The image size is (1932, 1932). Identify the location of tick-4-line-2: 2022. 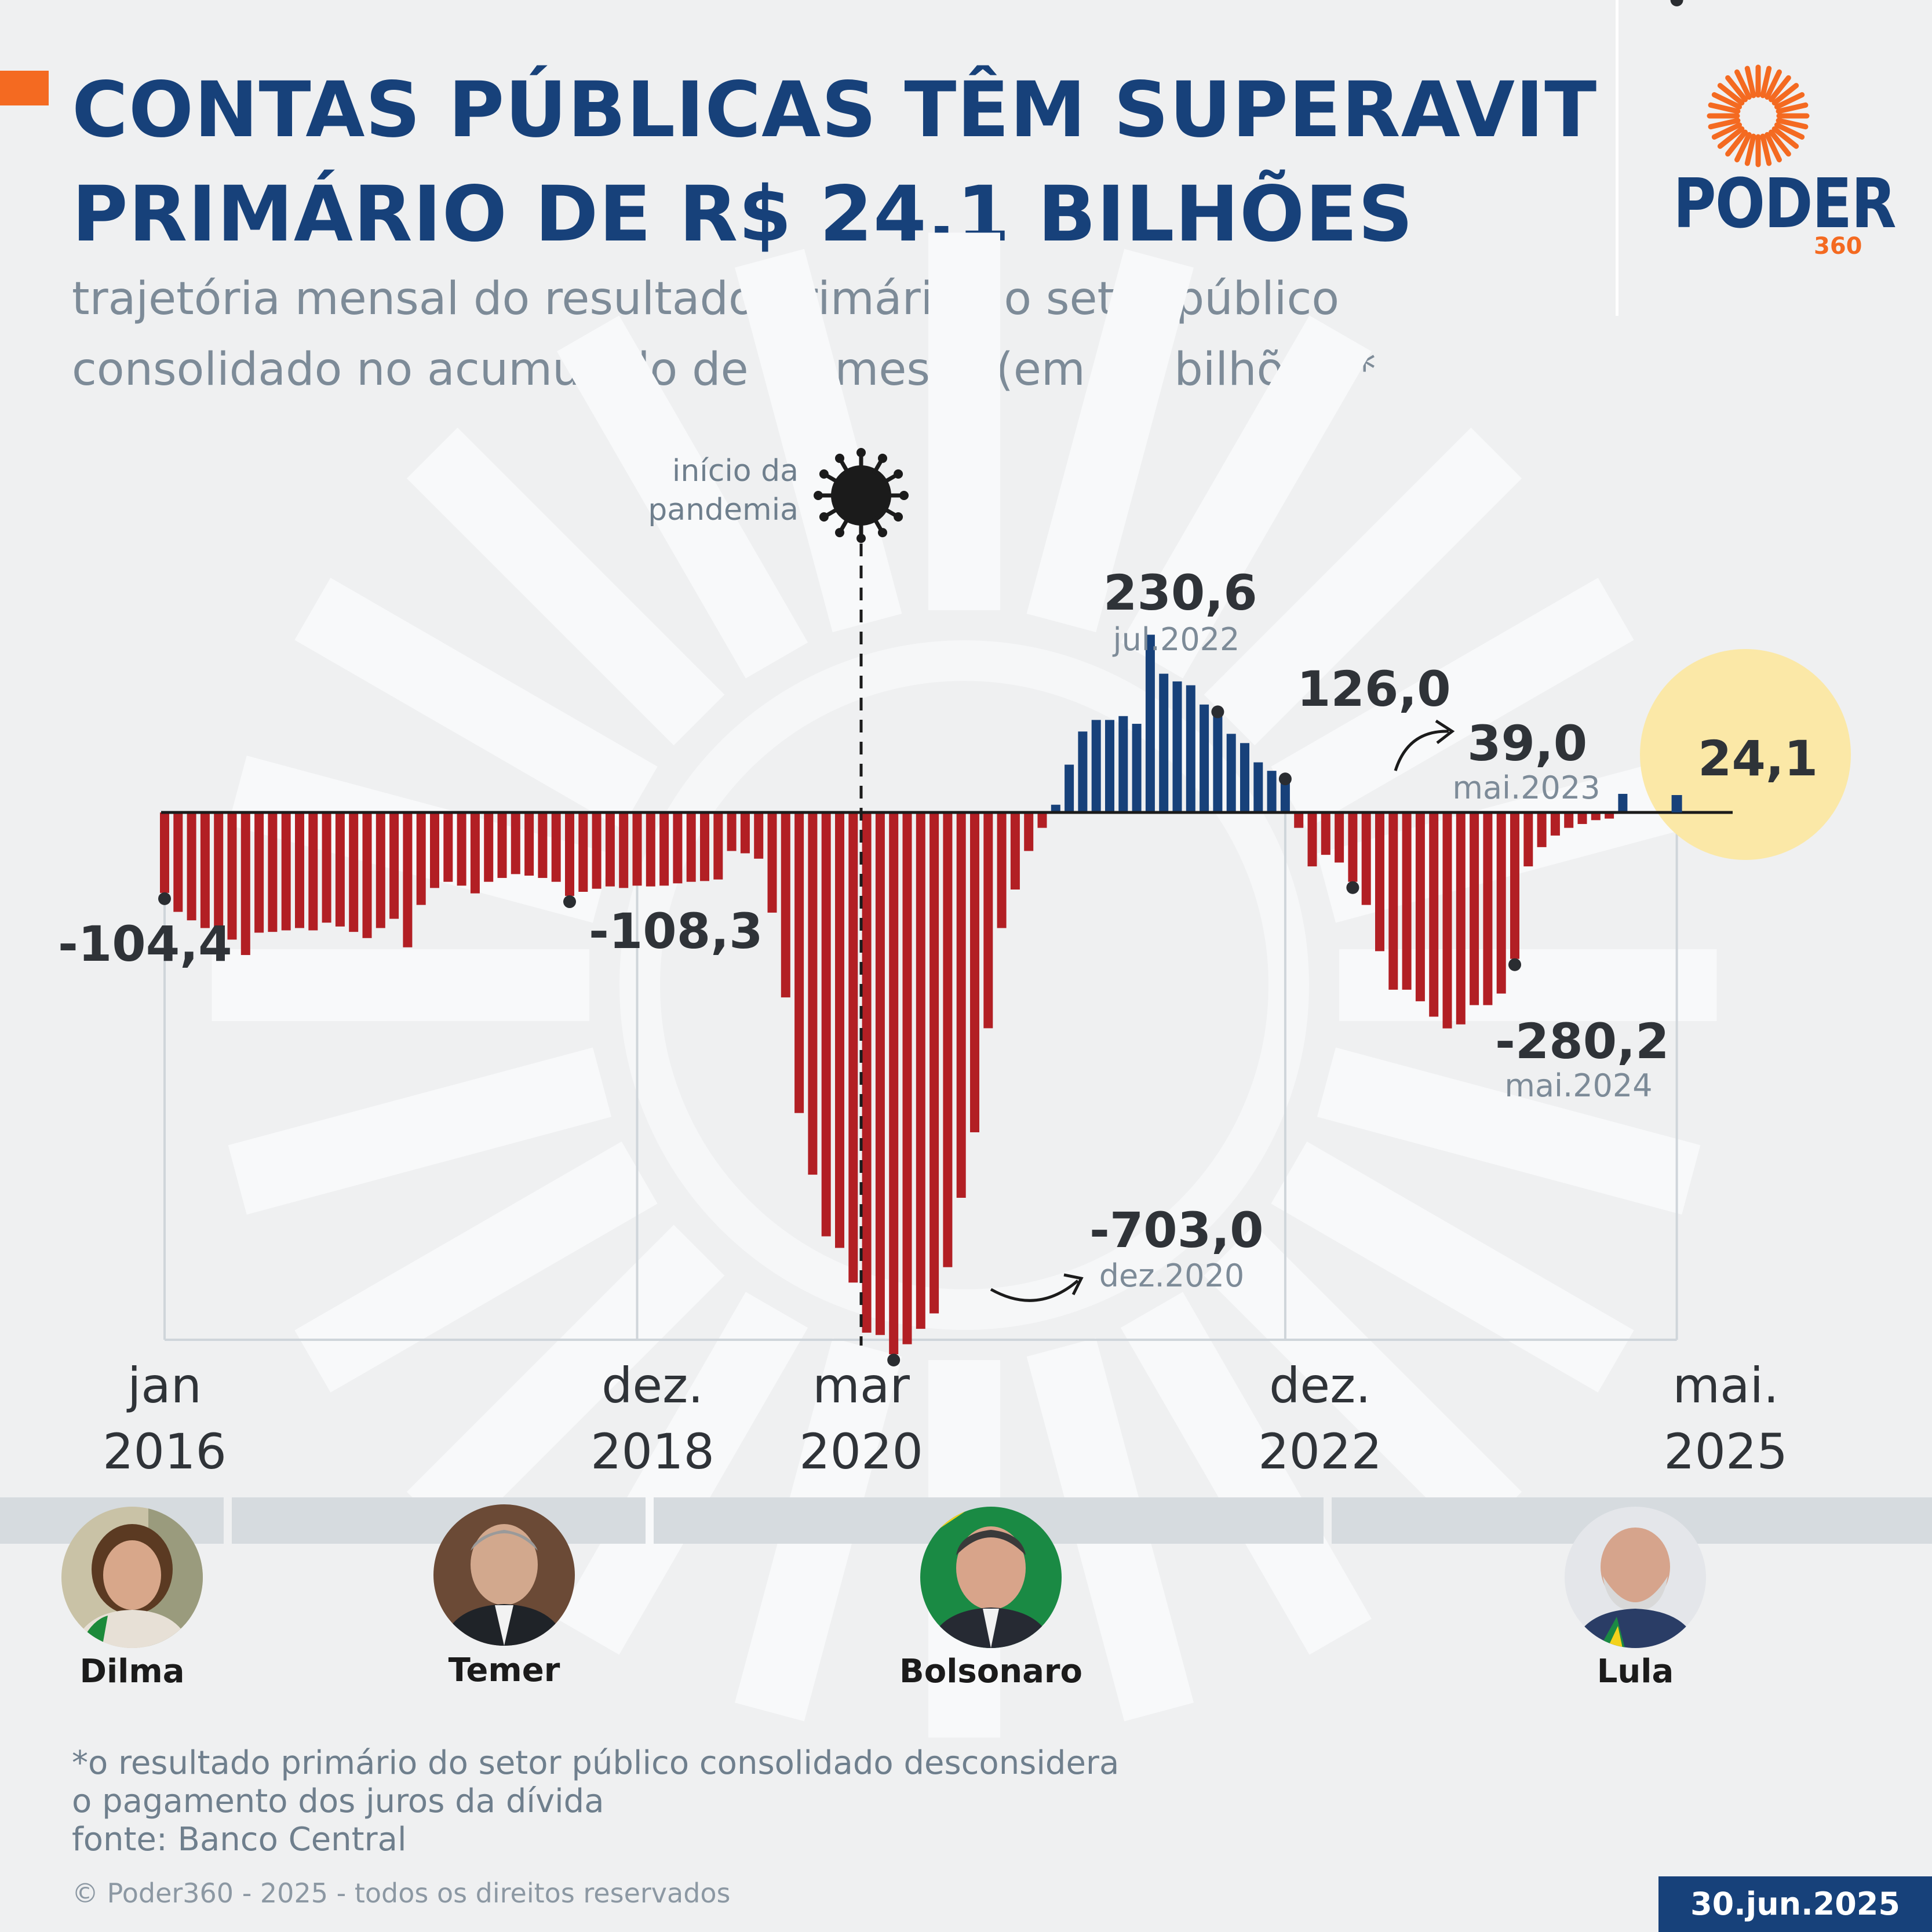
(1320, 1451).